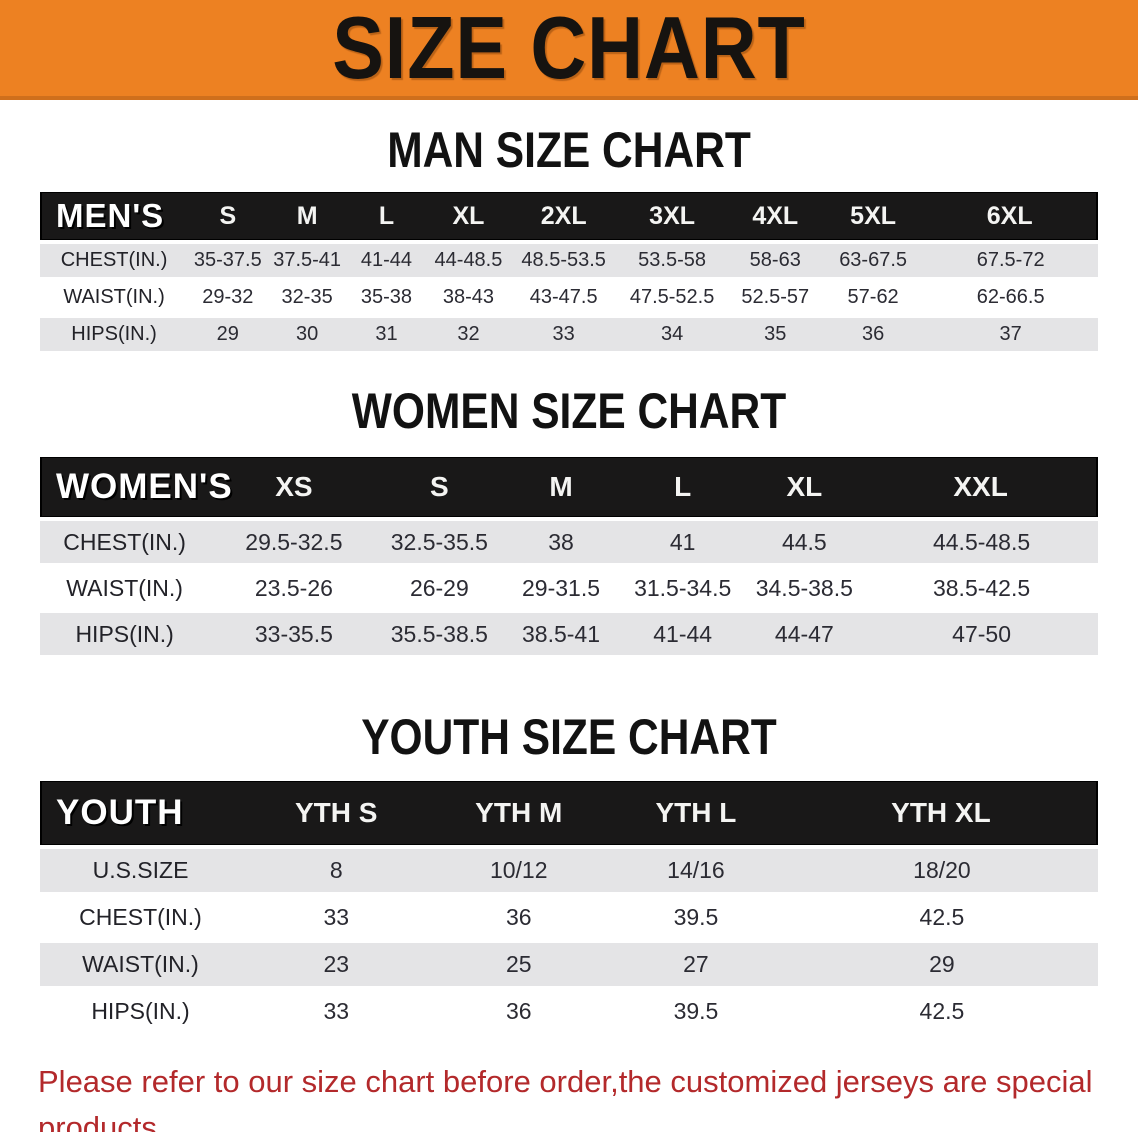  I want to click on table-title-cell: WOMEN'S, so click(136, 487).